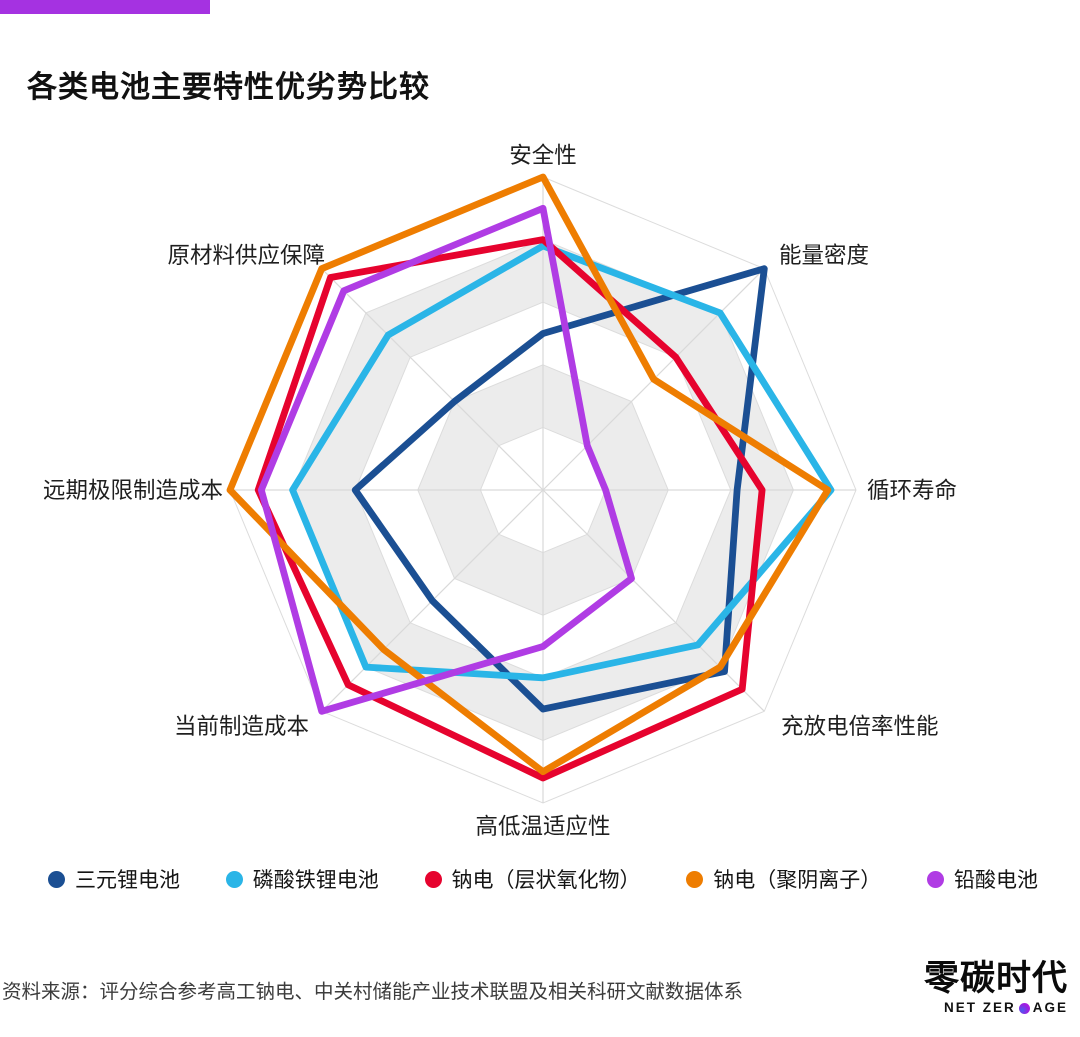  I want to click on legend-label: 磷酸铁锂电池, so click(315, 880).